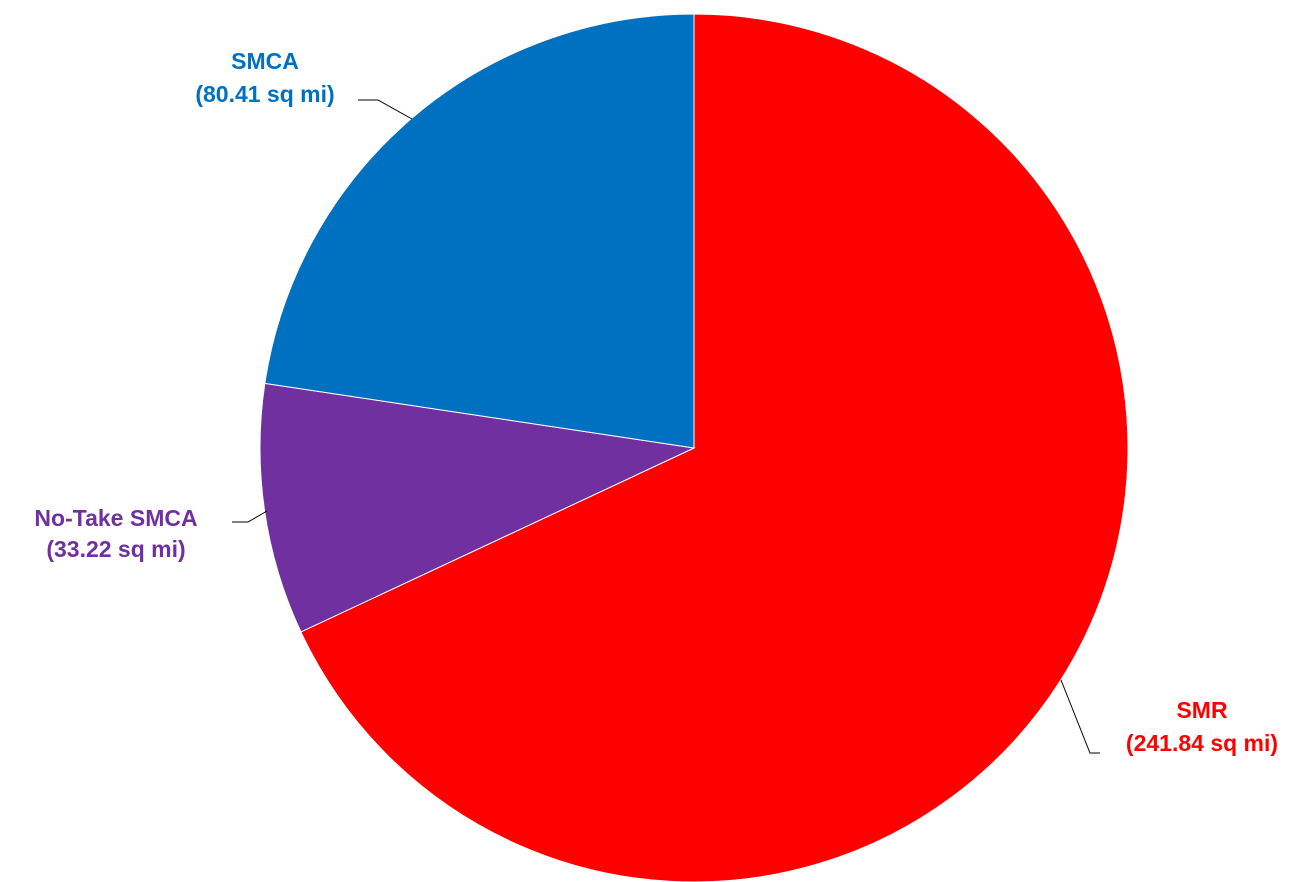  I want to click on slice-label-smr: SMR (241.84 sq mi), so click(1202, 726).